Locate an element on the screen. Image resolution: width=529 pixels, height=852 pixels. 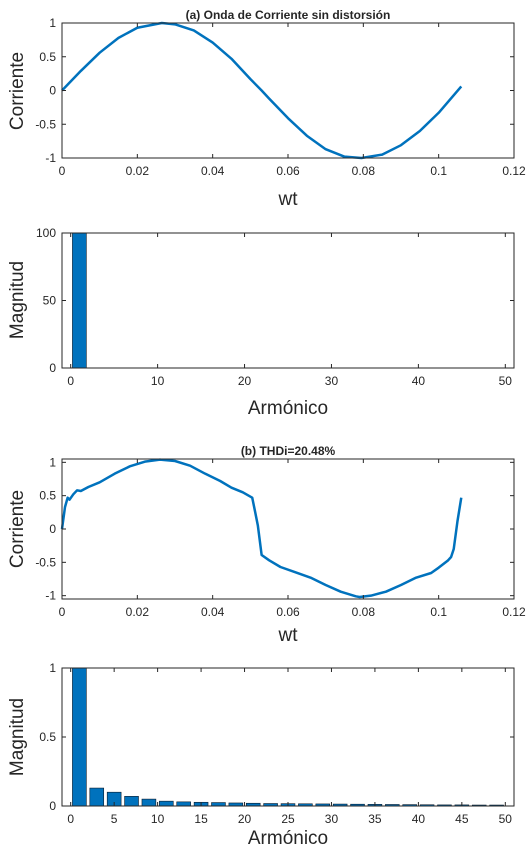
y-tick-label: 50 is located at coordinates (50, 301).